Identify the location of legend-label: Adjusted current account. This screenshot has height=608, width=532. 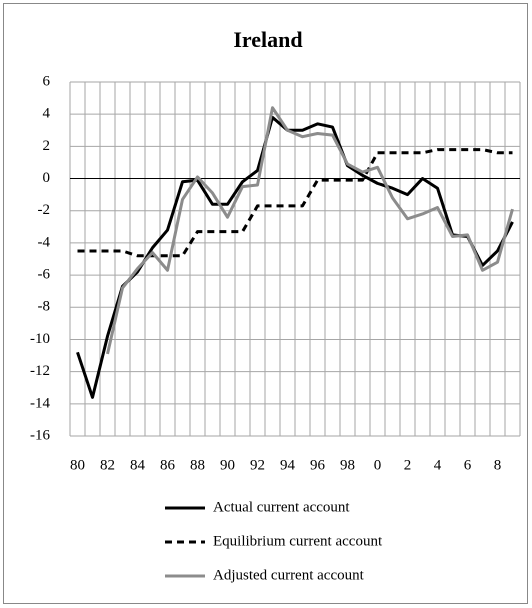
(289, 575).